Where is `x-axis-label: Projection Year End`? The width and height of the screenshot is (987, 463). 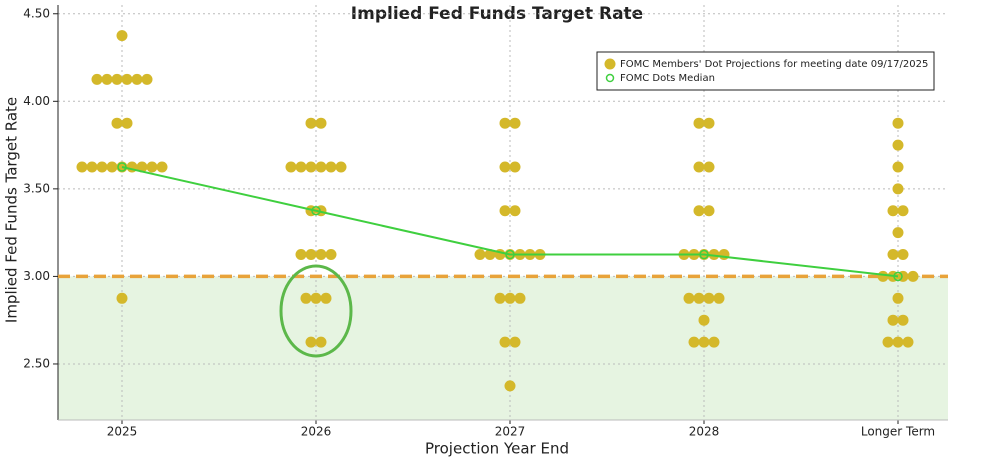
x-axis-label: Projection Year End is located at coordinates (497, 449).